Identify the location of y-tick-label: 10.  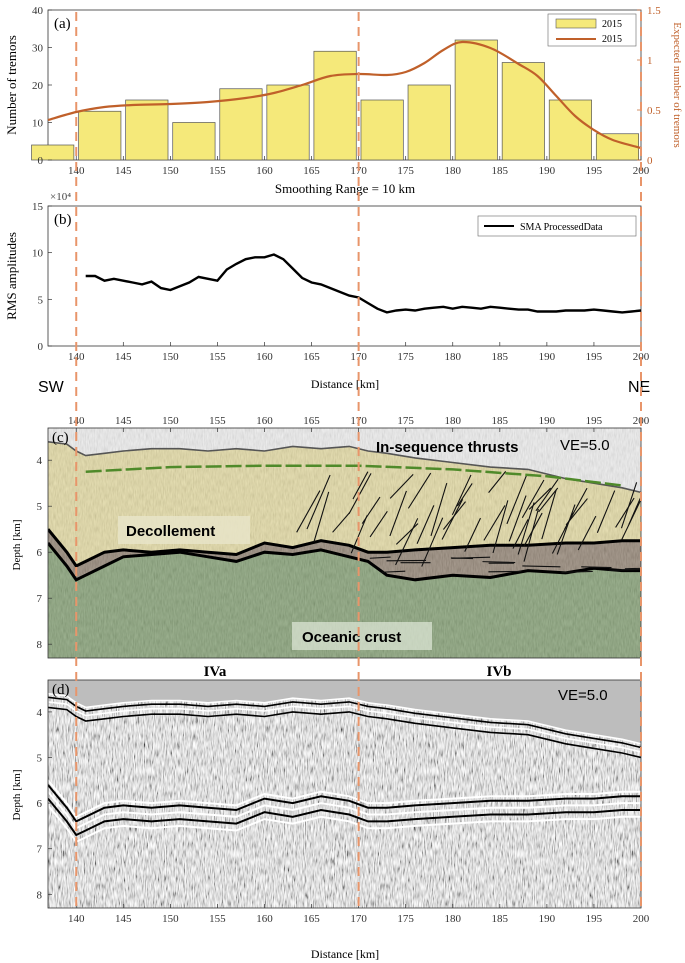
(38, 124).